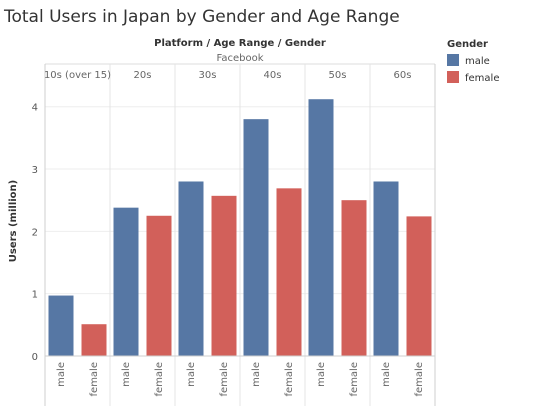 Image resolution: width=560 pixels, height=406 pixels. I want to click on y-tick-label: 3, so click(35, 170).